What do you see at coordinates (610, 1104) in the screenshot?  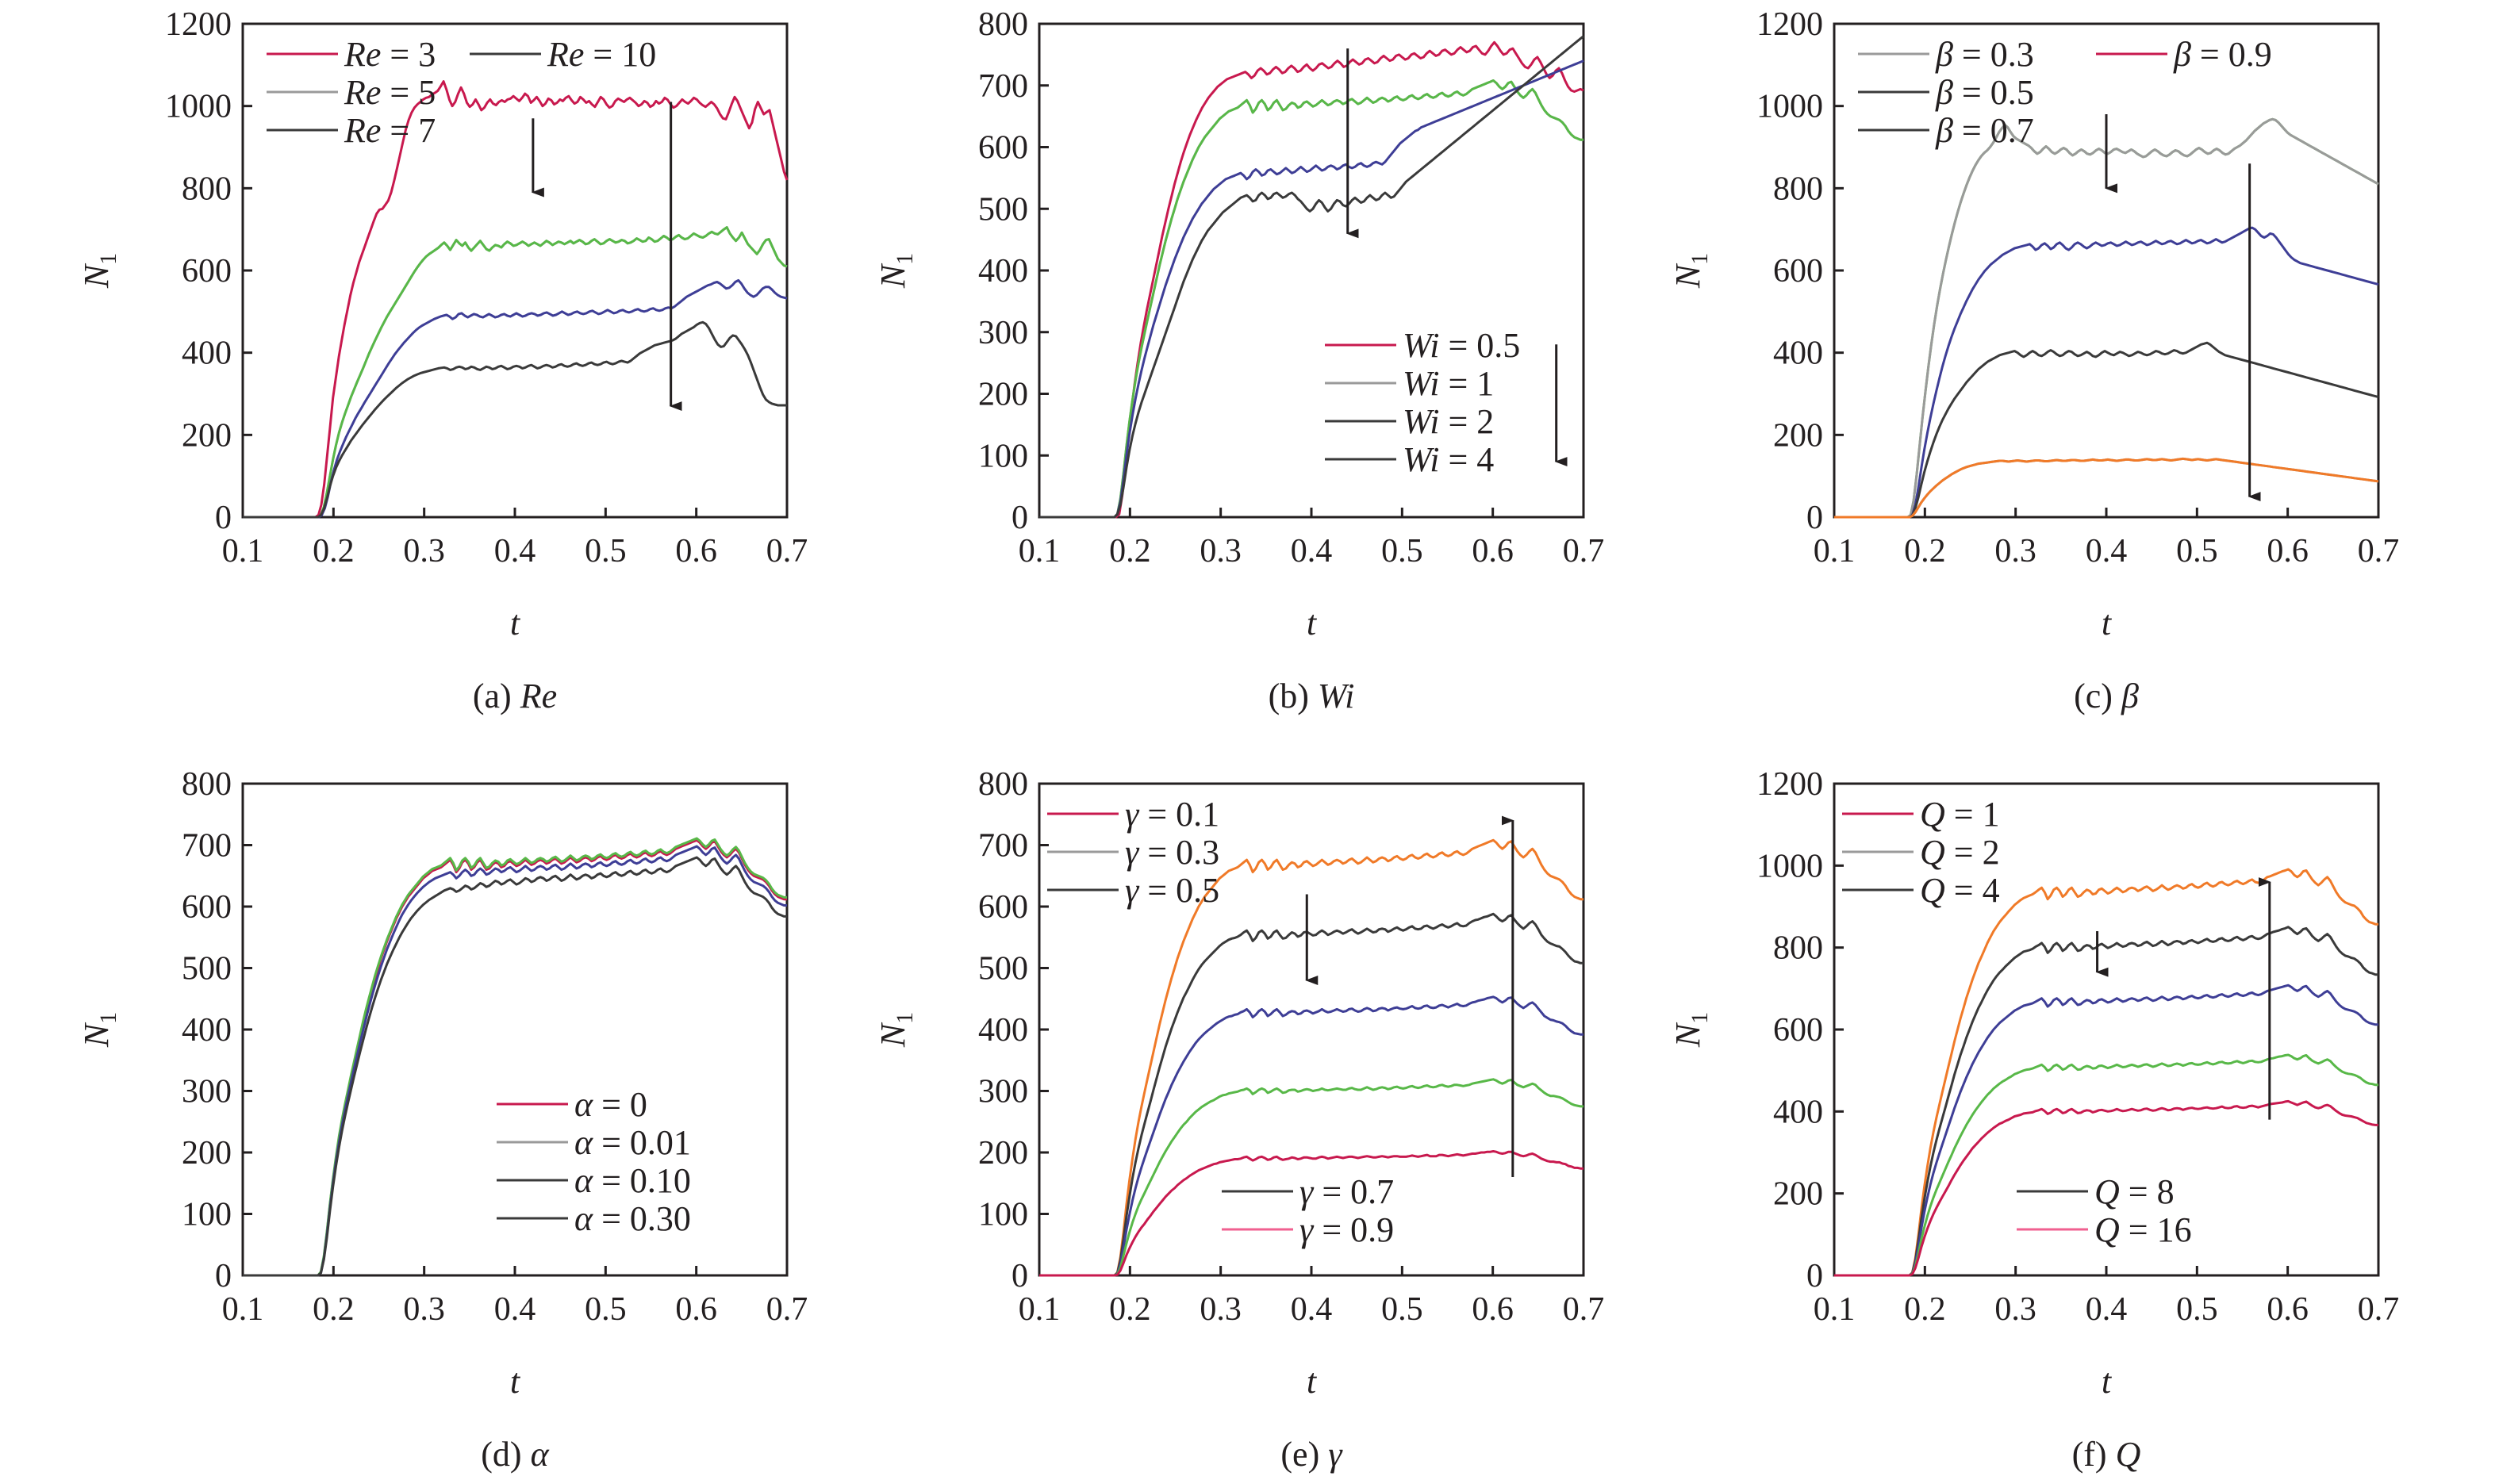 I see `panel-d-legend-label: α = 0` at bounding box center [610, 1104].